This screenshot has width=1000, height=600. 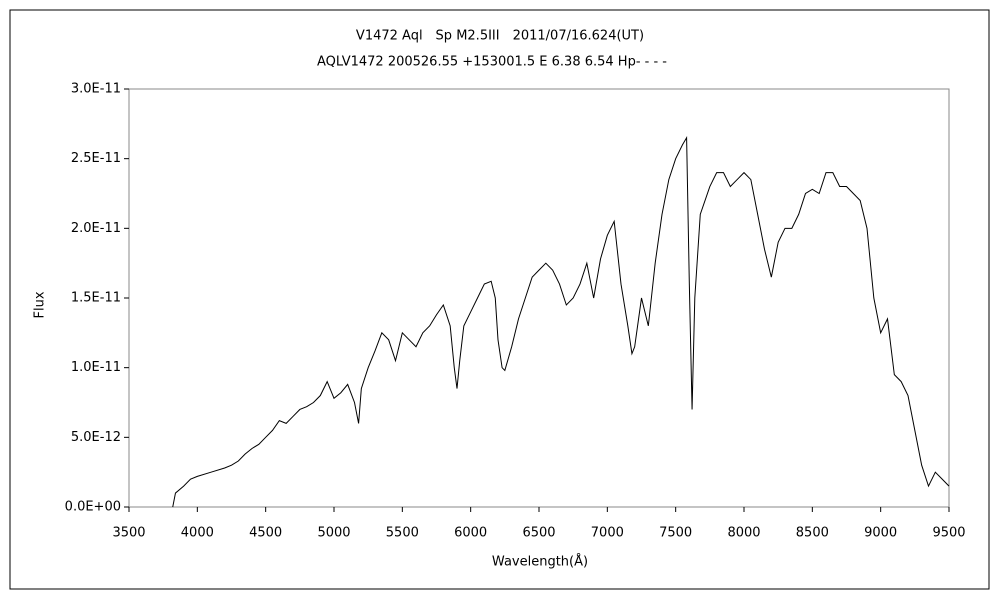 What do you see at coordinates (40, 304) in the screenshot?
I see `y-axis-label: Flux` at bounding box center [40, 304].